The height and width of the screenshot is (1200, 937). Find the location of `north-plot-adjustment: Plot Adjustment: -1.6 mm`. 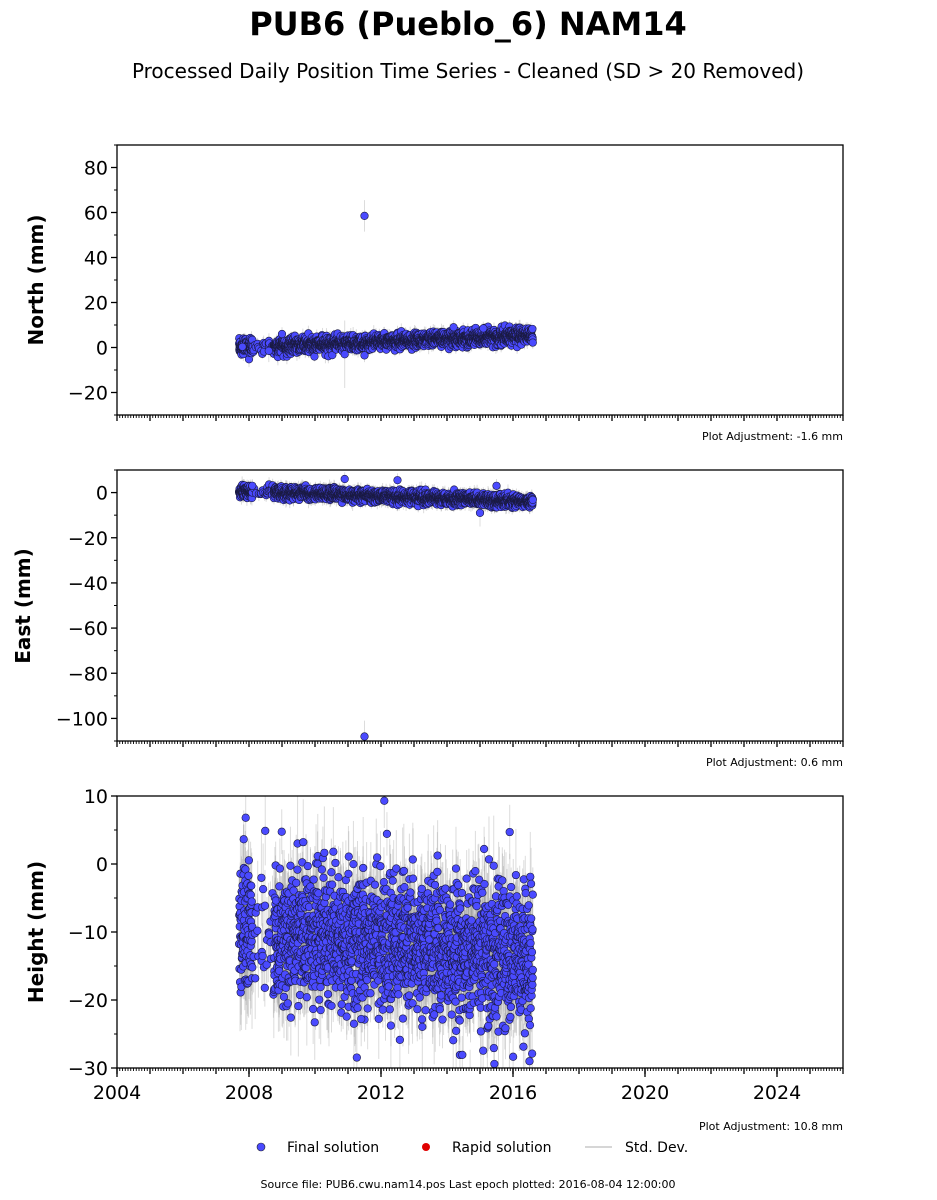

north-plot-adjustment: Plot Adjustment: -1.6 mm is located at coordinates (772, 436).